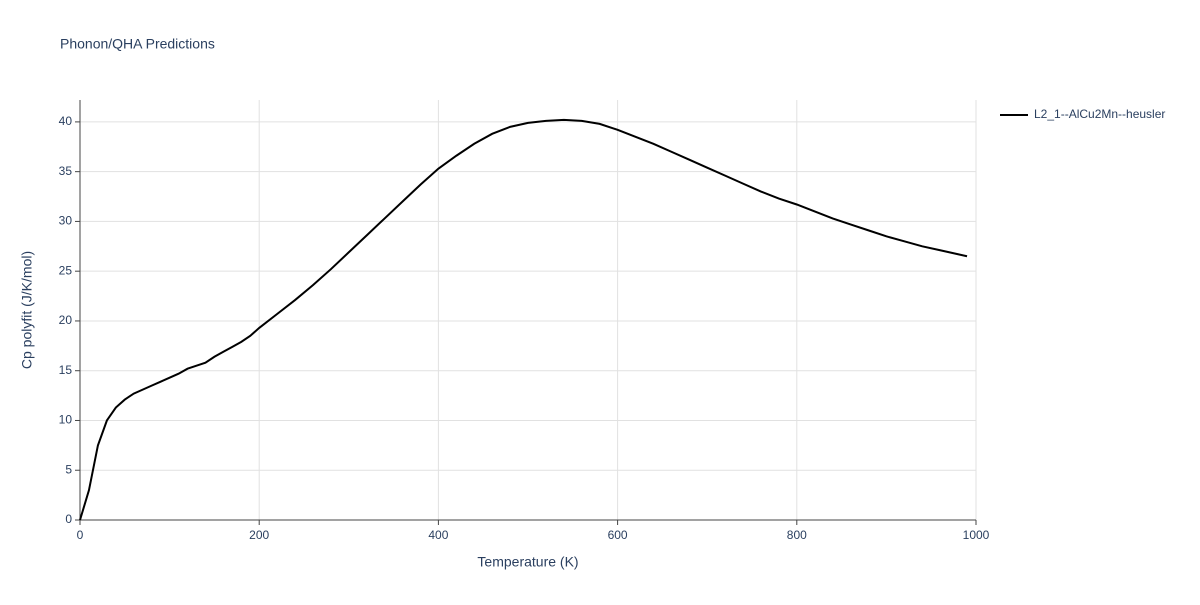 Image resolution: width=1200 pixels, height=605 pixels. I want to click on y-tick-label: 40, so click(66, 121).